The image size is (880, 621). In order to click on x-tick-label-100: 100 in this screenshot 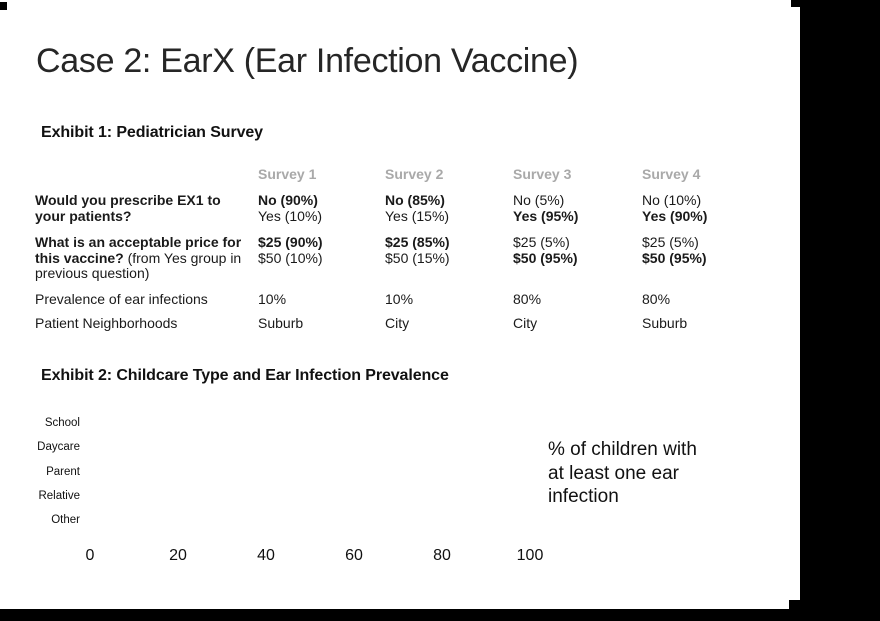, I will do `click(530, 555)`.